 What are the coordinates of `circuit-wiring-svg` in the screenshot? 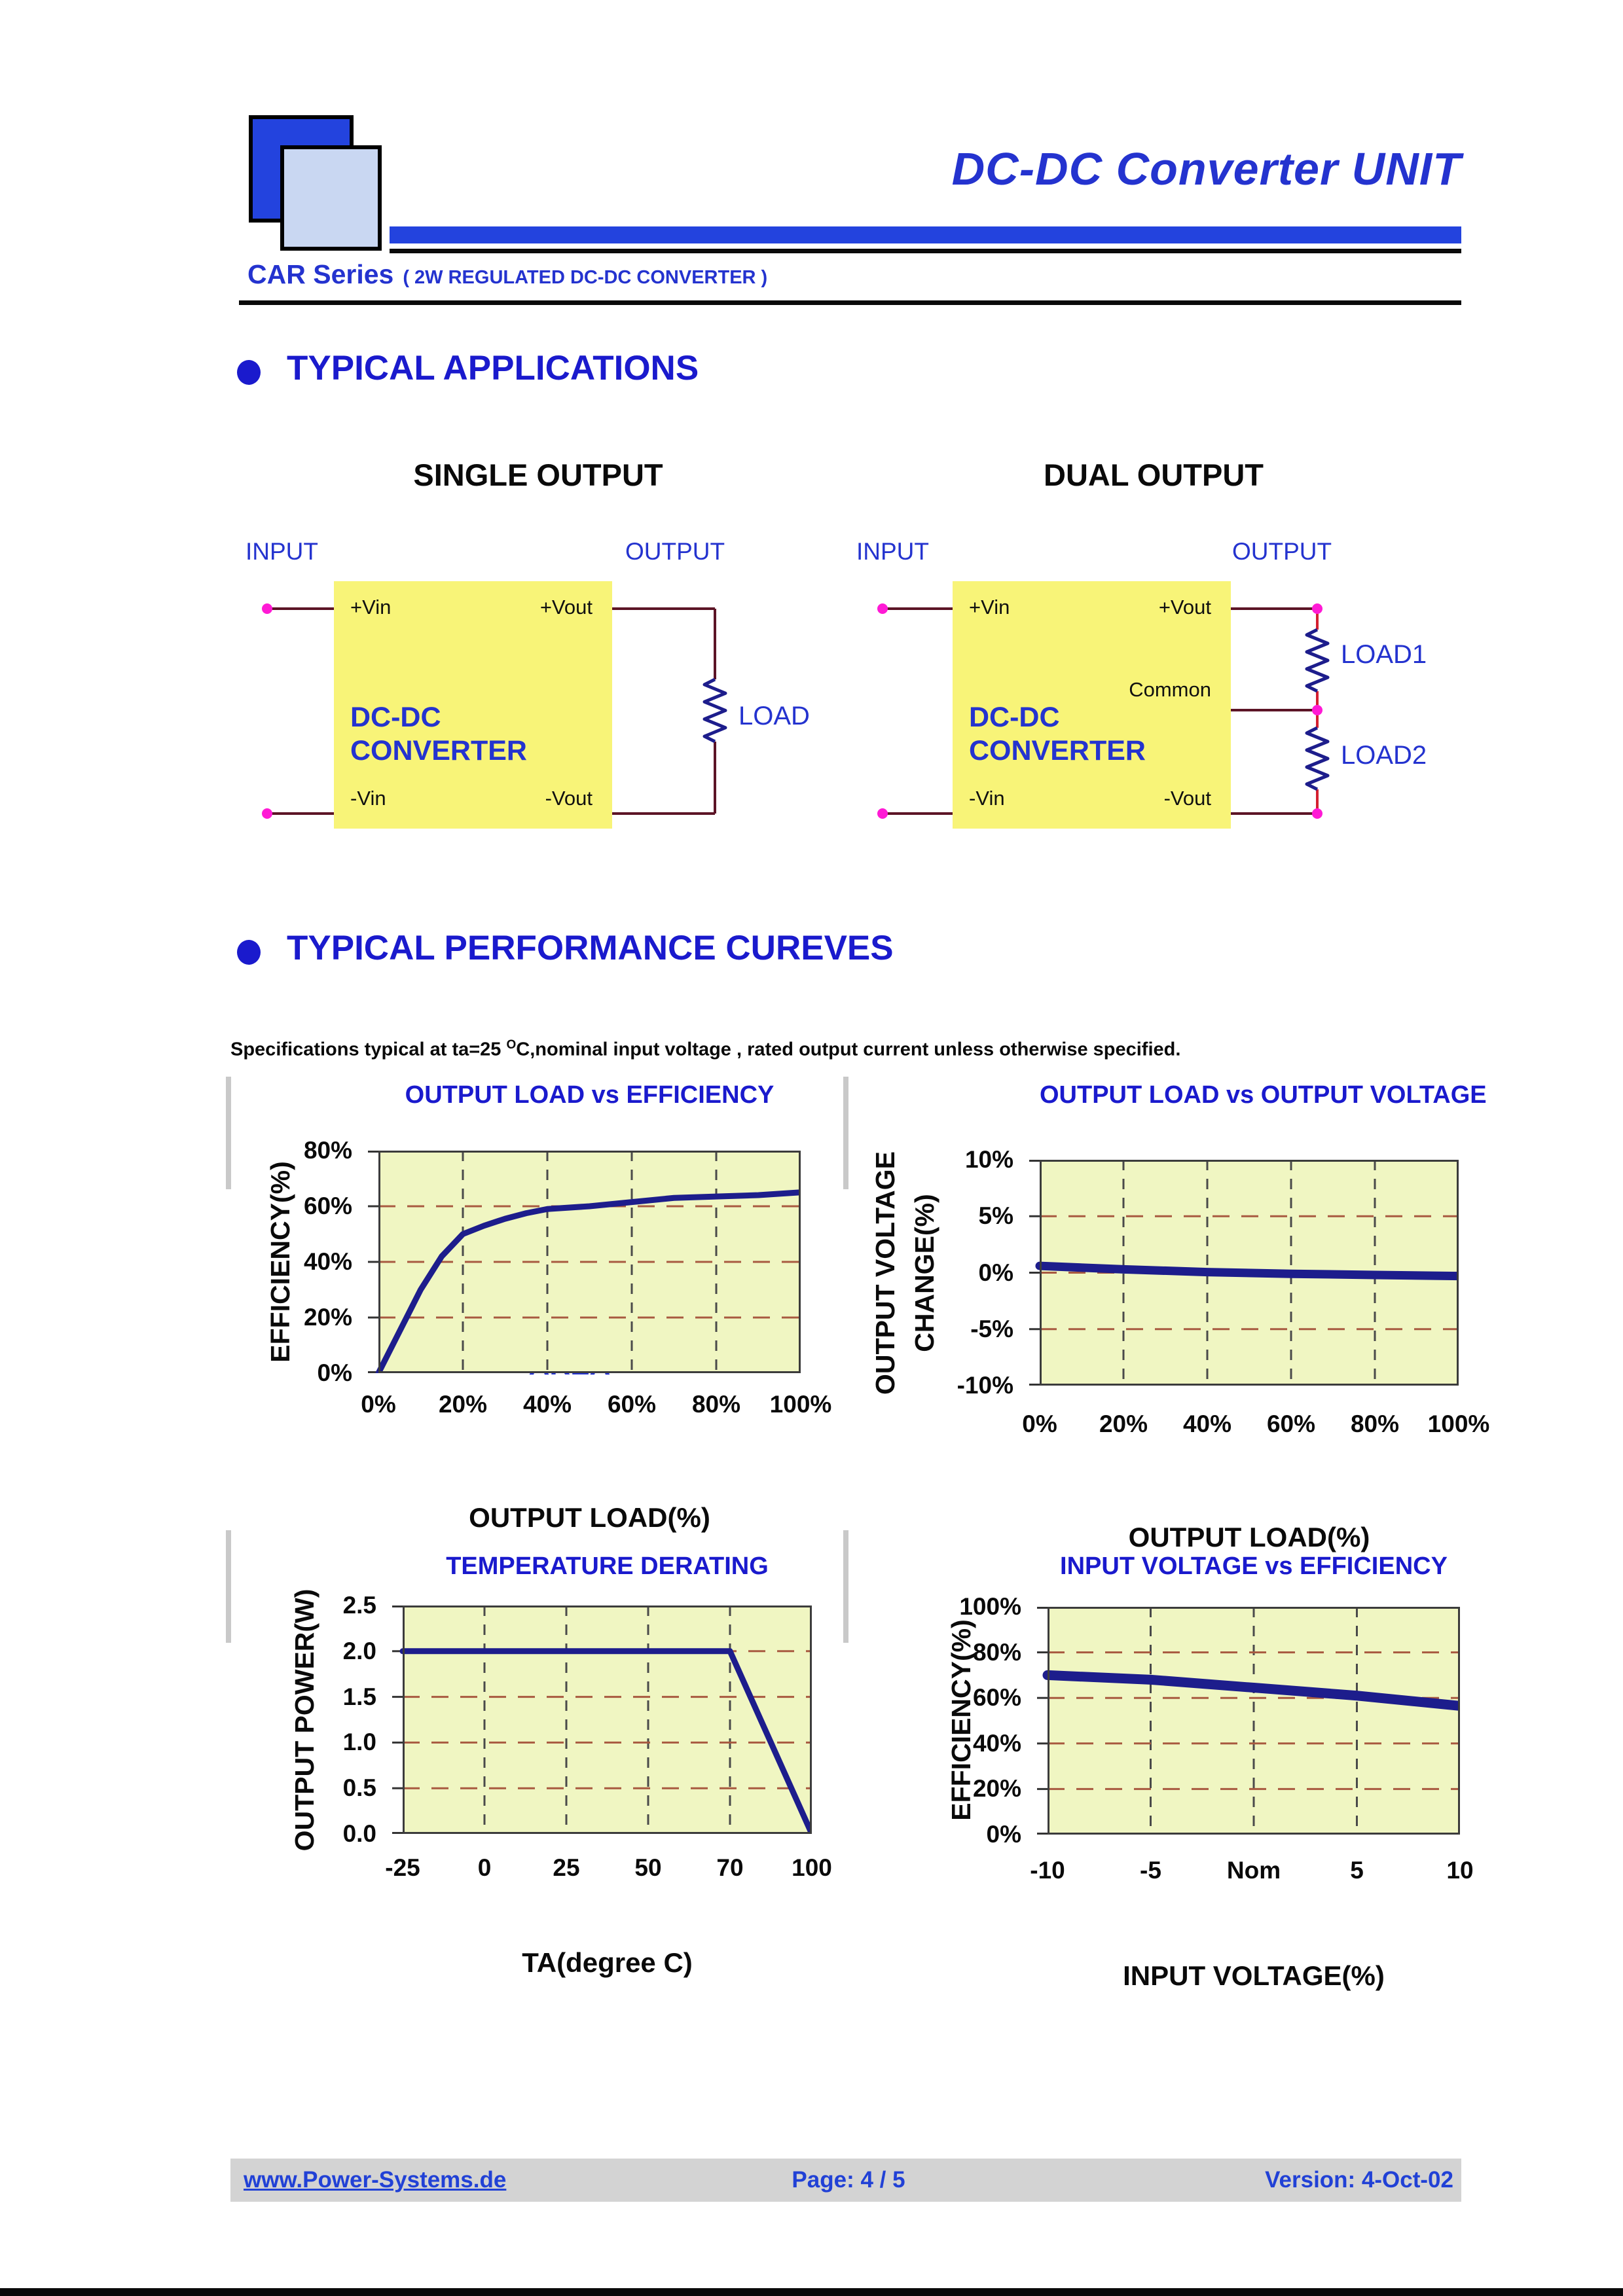 It's located at (796, 711).